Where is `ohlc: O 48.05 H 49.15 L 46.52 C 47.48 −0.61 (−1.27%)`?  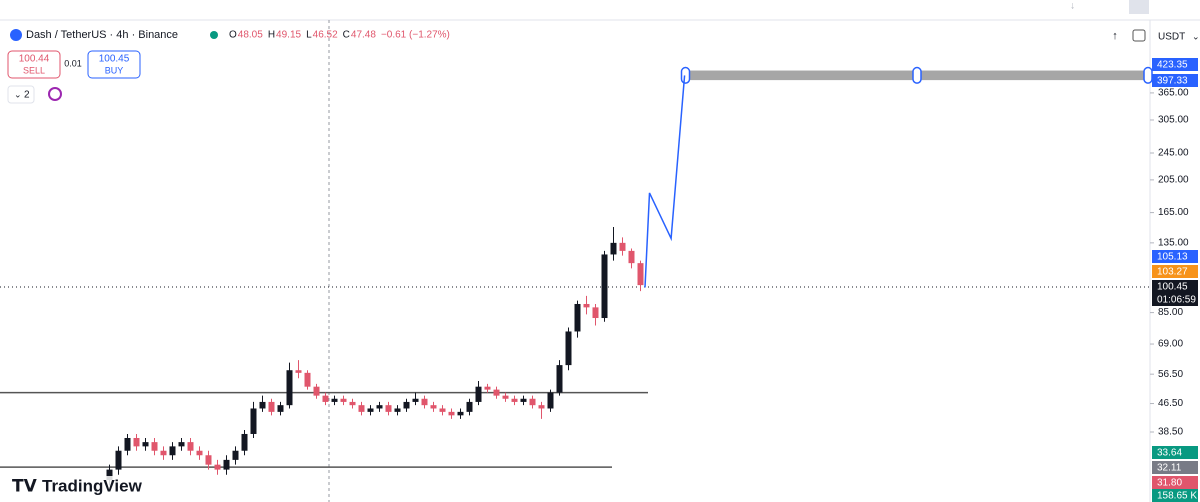
ohlc: O 48.05 H 49.15 L 46.52 C 47.48 −0.61 (−1.27%) is located at coordinates (339, 35).